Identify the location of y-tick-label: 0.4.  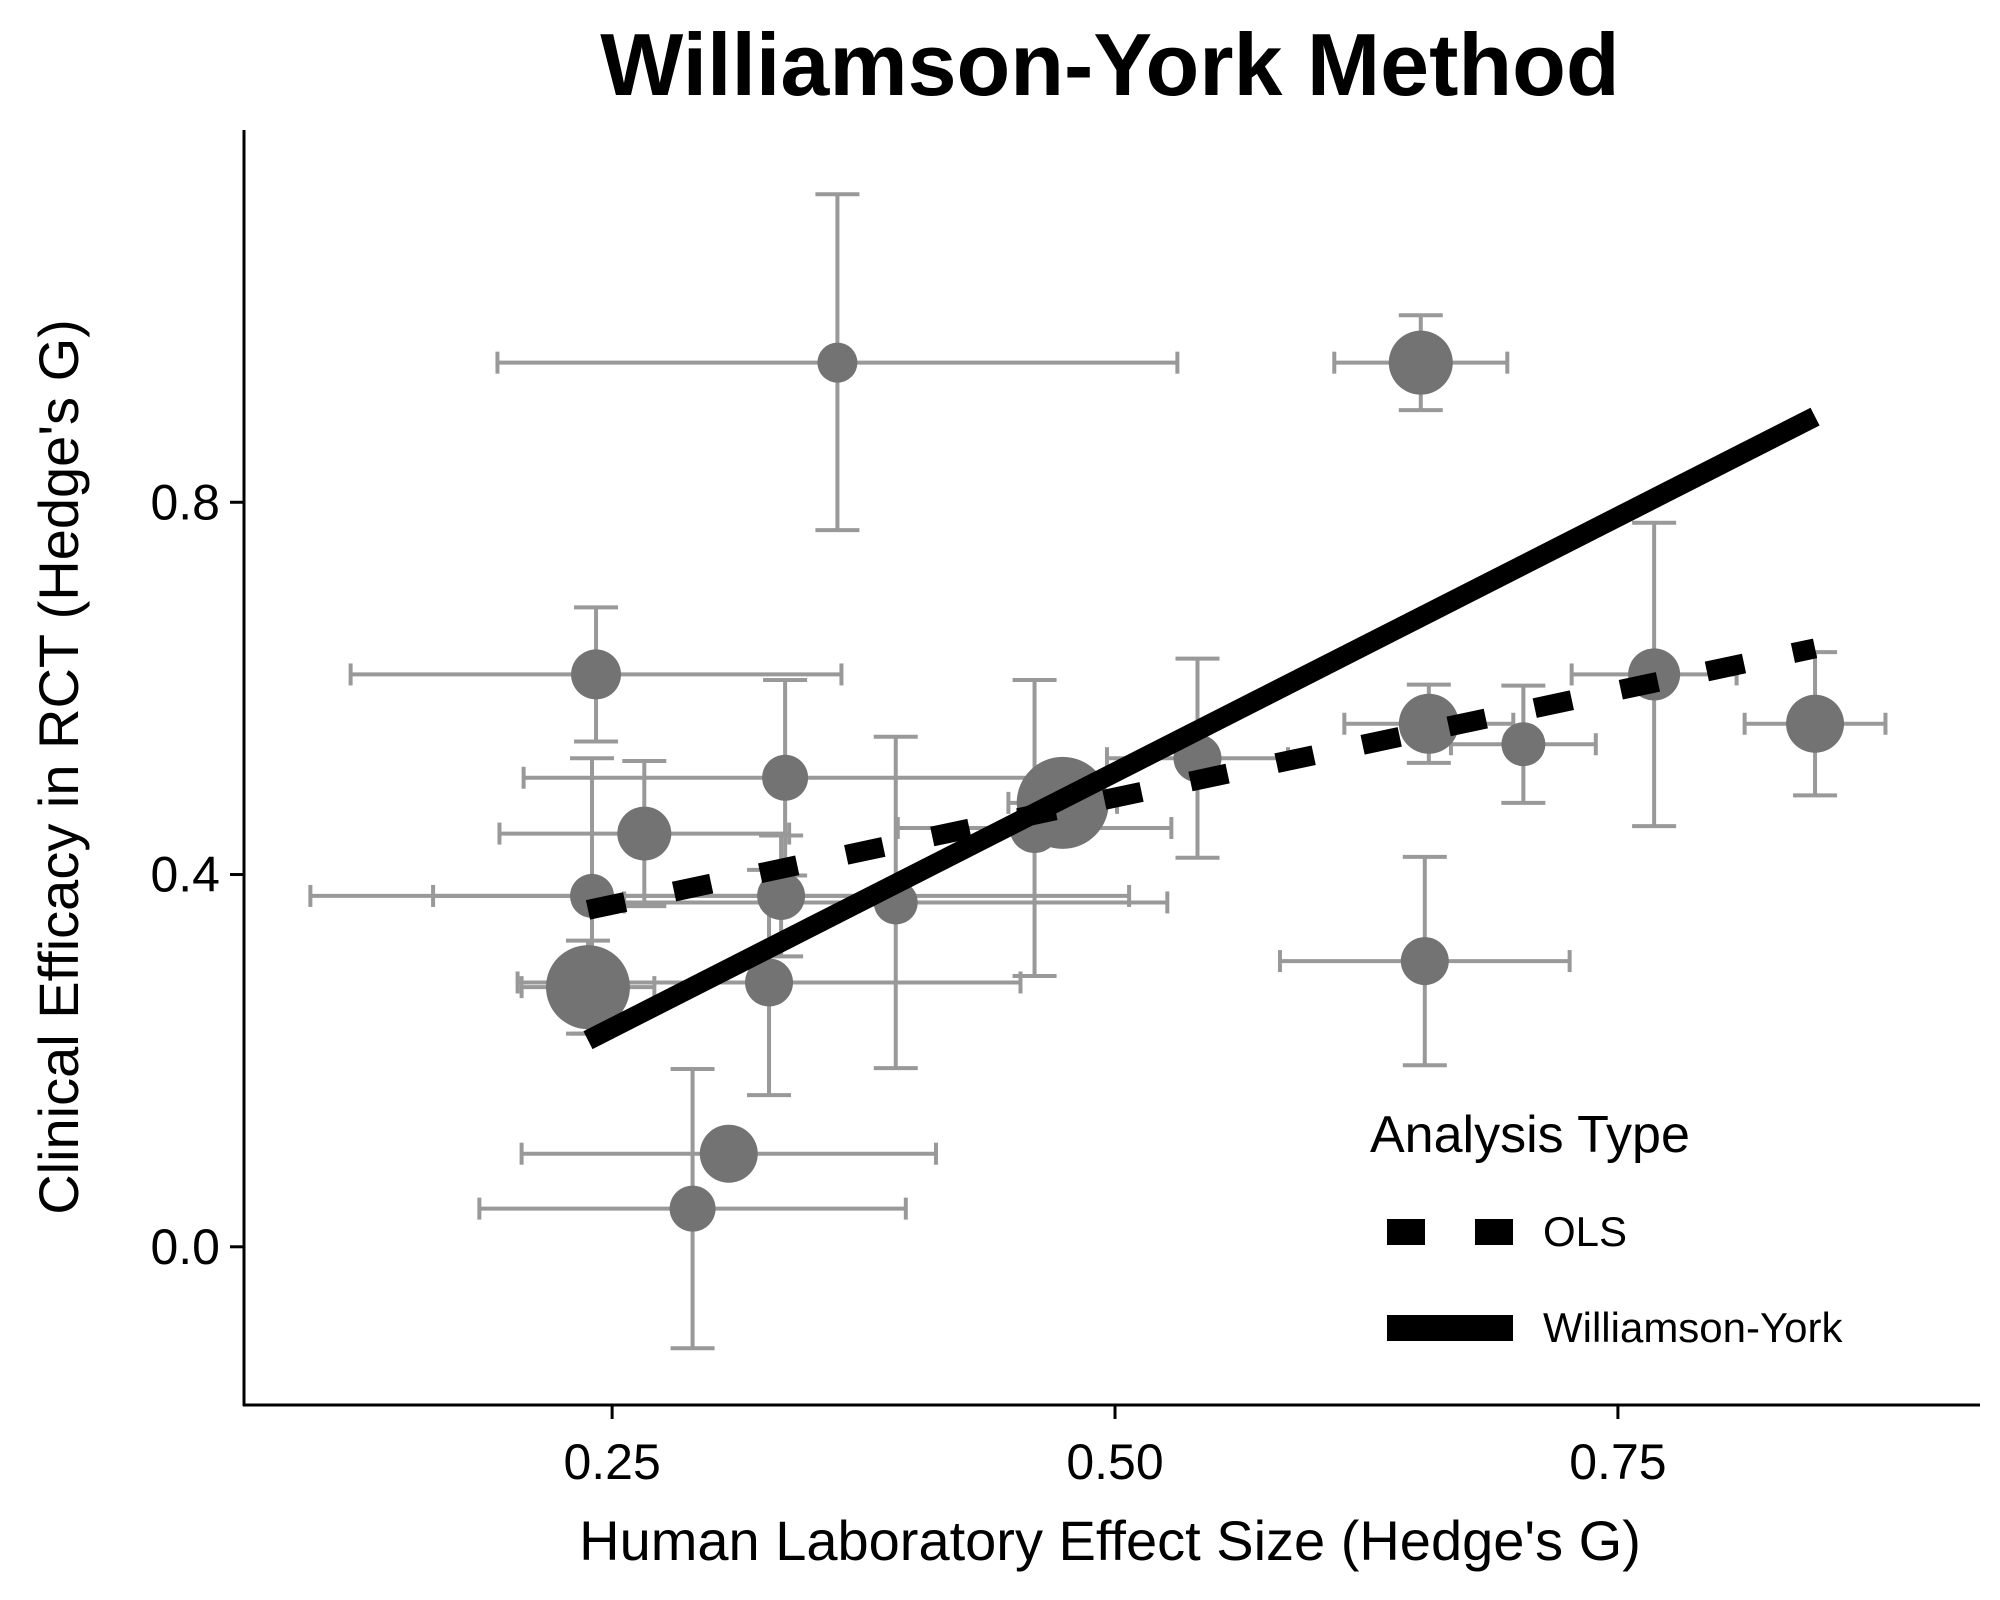
(185, 875).